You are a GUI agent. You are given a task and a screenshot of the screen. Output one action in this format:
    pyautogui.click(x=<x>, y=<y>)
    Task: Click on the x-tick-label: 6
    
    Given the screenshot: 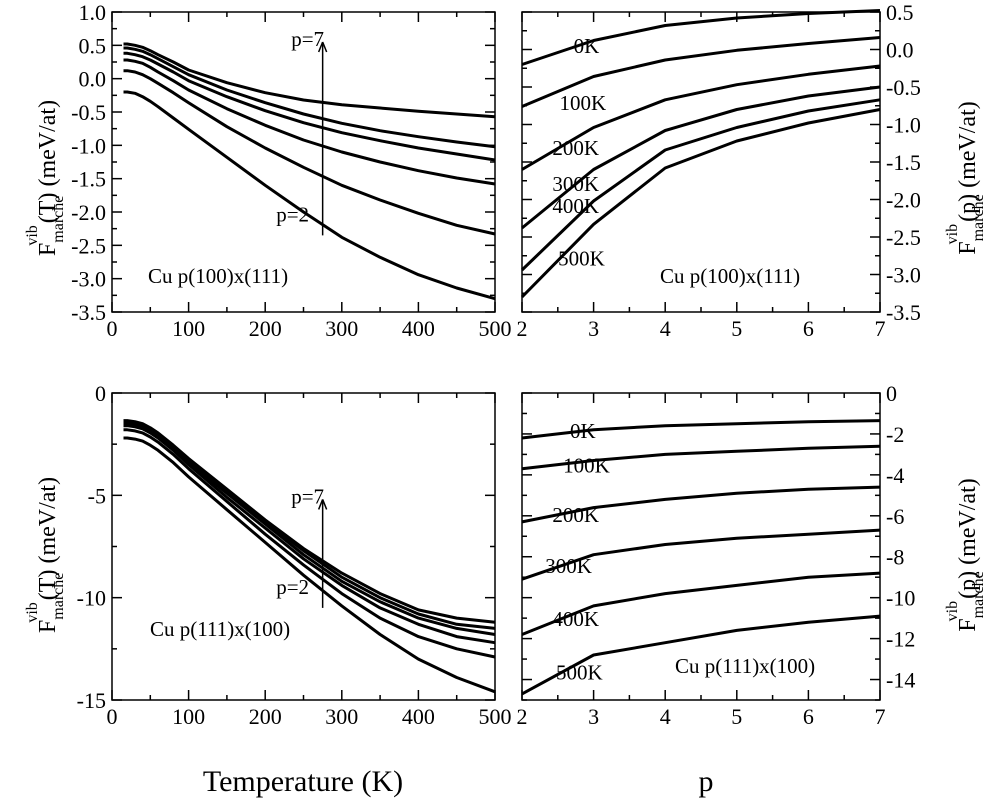 What is the action you would take?
    pyautogui.click(x=808, y=328)
    